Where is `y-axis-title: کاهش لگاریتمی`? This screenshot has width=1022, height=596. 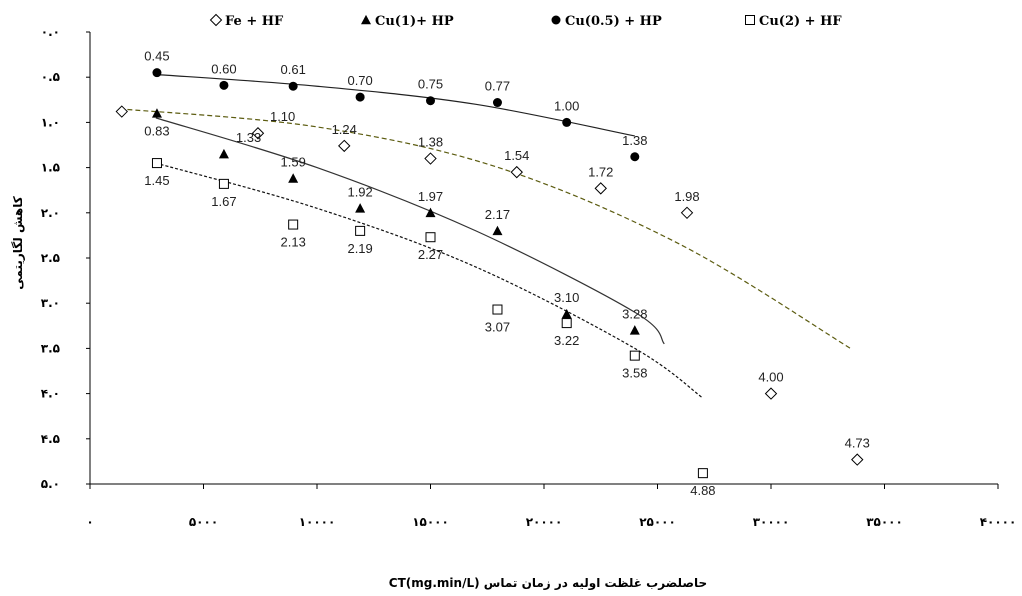 y-axis-title: کاهش لگاریتمی is located at coordinates (18, 242).